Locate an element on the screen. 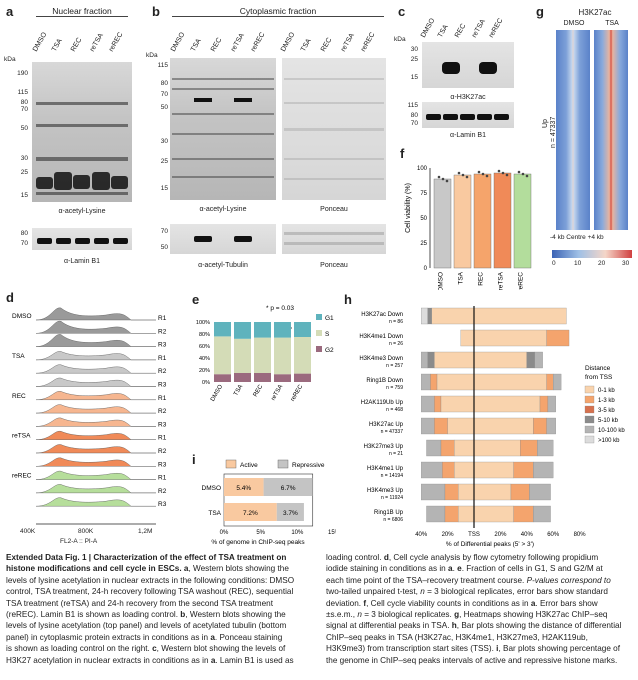 The height and width of the screenshot is (680, 638). panel-a-blot-label: α-acetyl-Lysine is located at coordinates (82, 211).